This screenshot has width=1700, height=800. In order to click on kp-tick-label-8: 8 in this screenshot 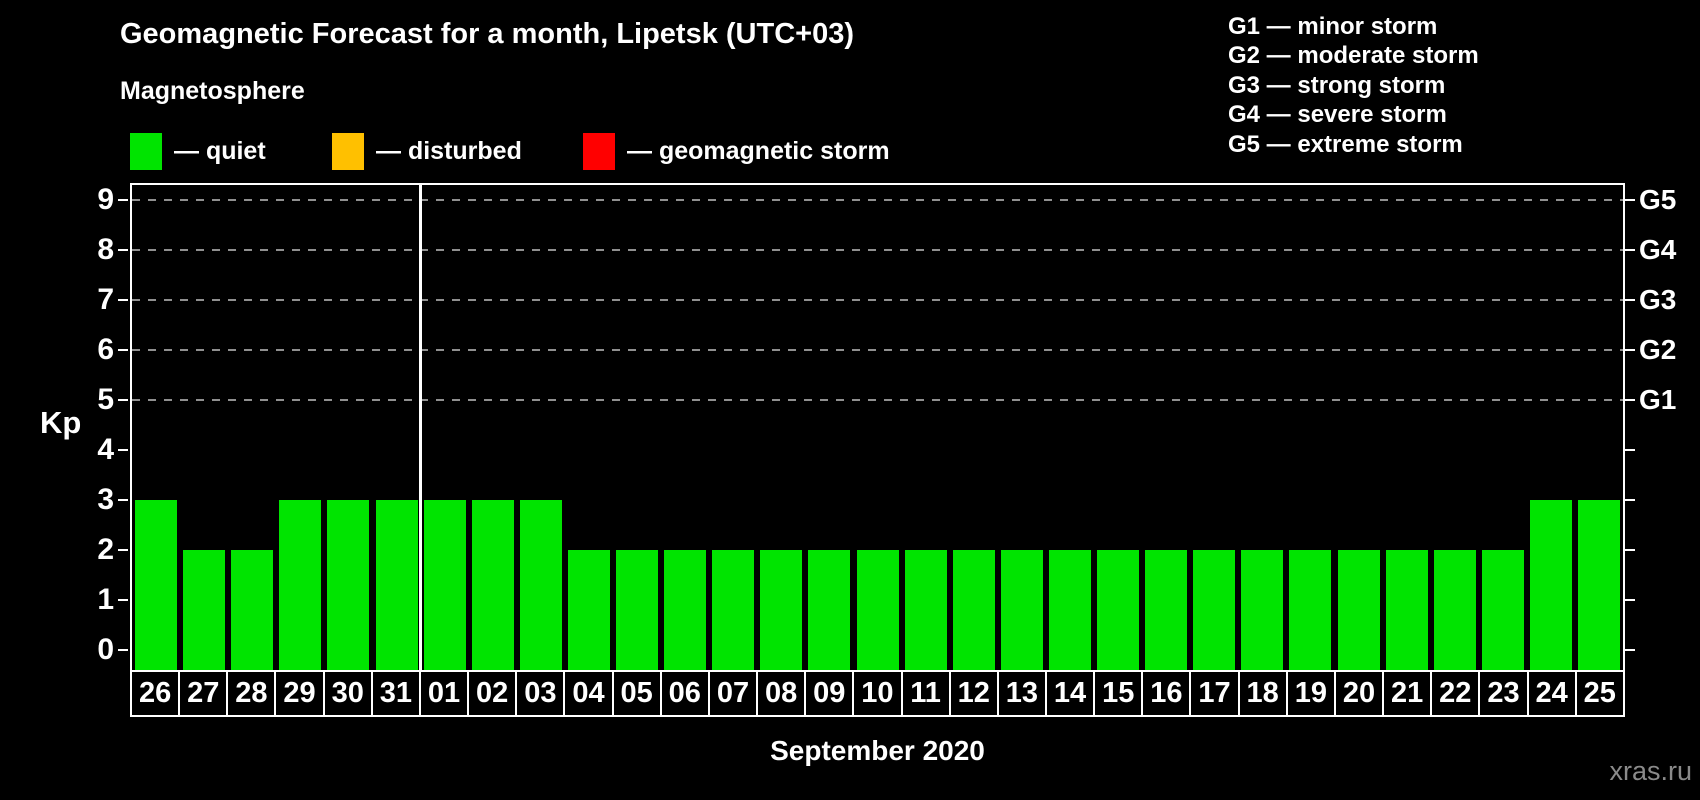, I will do `click(105, 249)`.